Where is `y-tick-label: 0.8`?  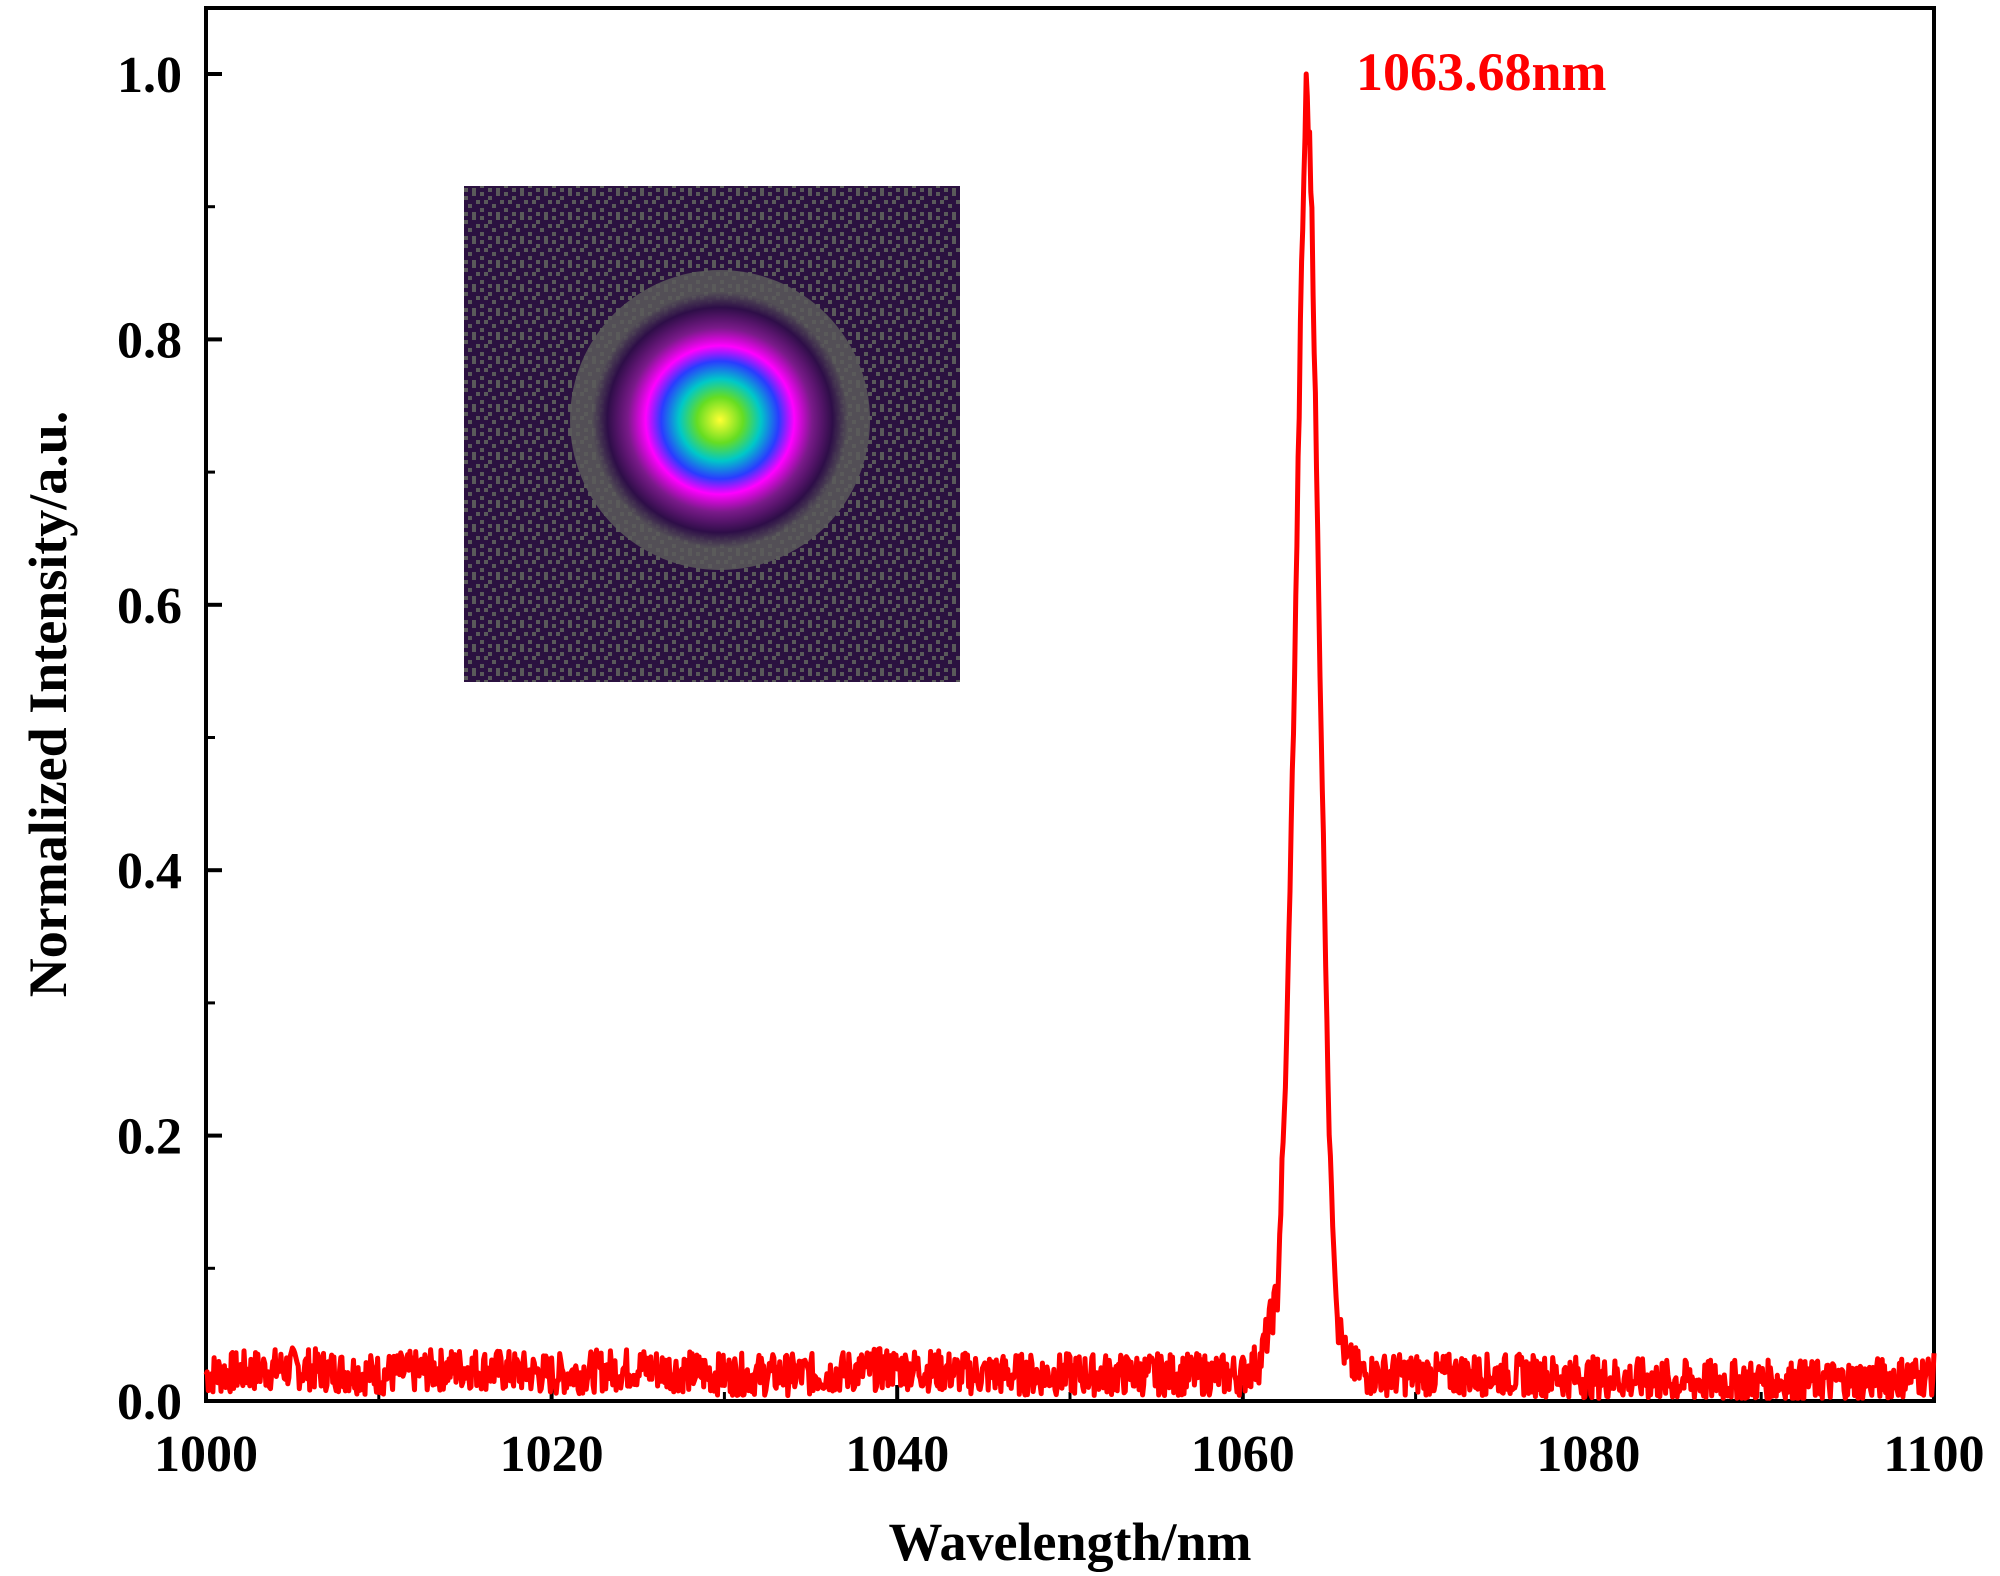 y-tick-label: 0.8 is located at coordinates (149, 340).